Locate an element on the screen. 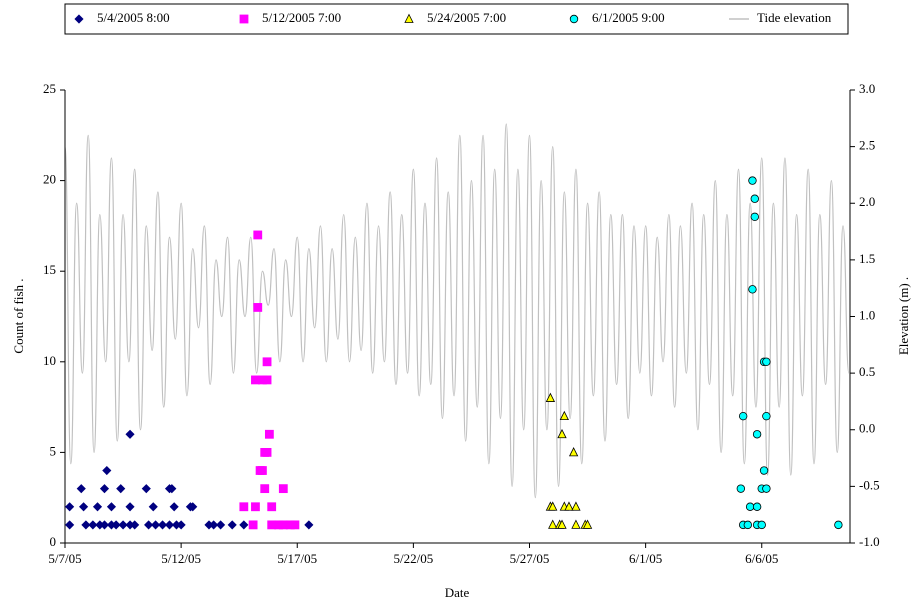  y-axis-title: Count of fish . is located at coordinates (18, 315).